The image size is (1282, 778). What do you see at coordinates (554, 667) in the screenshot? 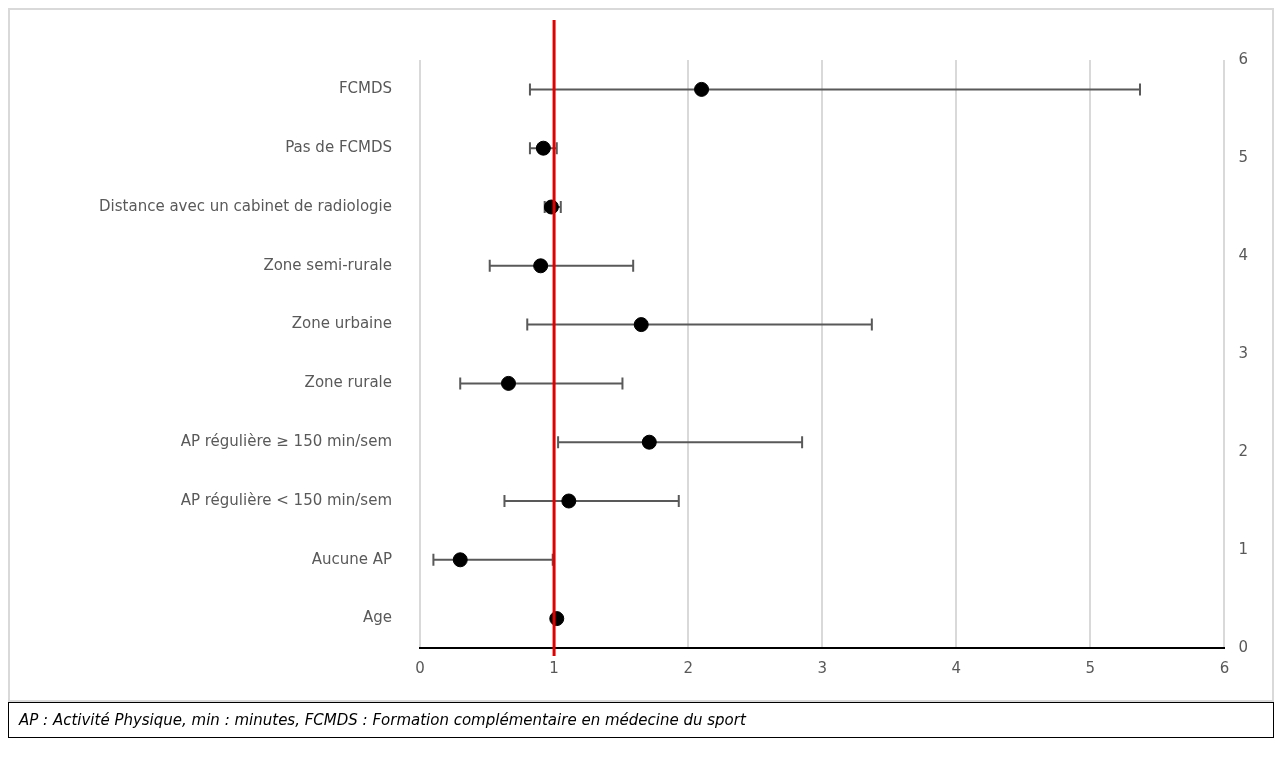
I see `x-tick-label: 1` at bounding box center [554, 667].